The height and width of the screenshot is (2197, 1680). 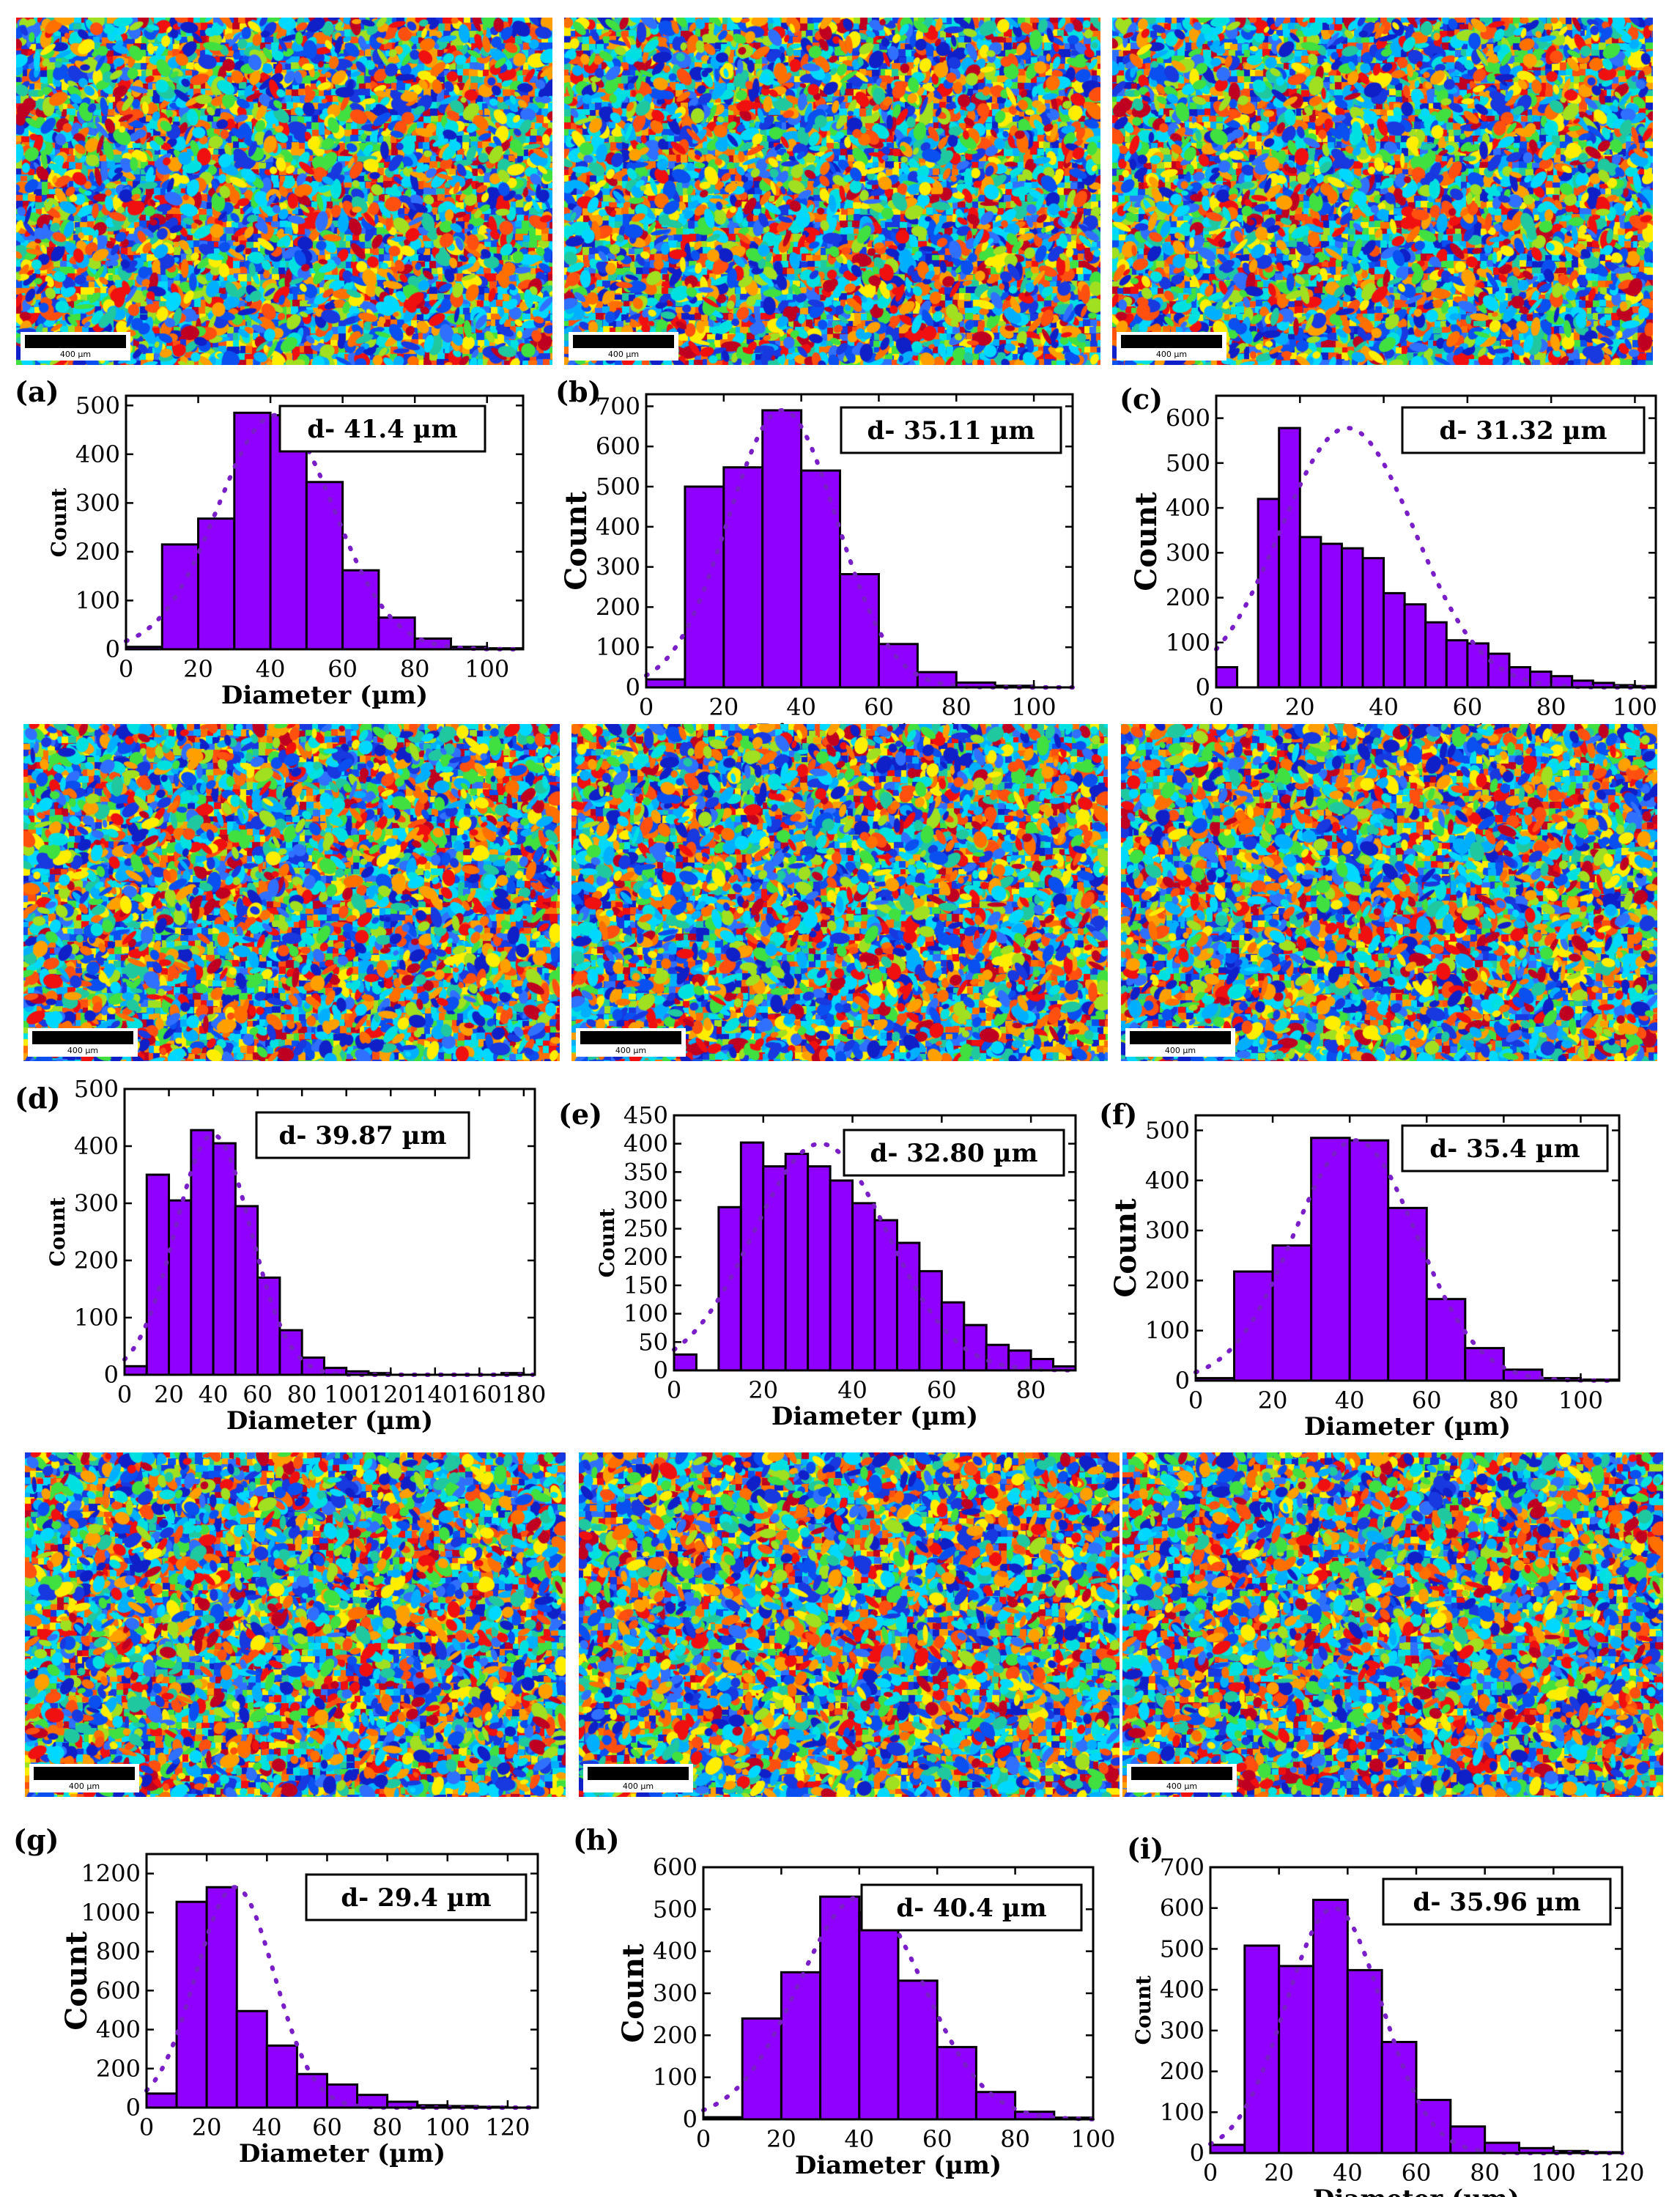 I want to click on panel-label-f: (f), so click(x=1118, y=1114).